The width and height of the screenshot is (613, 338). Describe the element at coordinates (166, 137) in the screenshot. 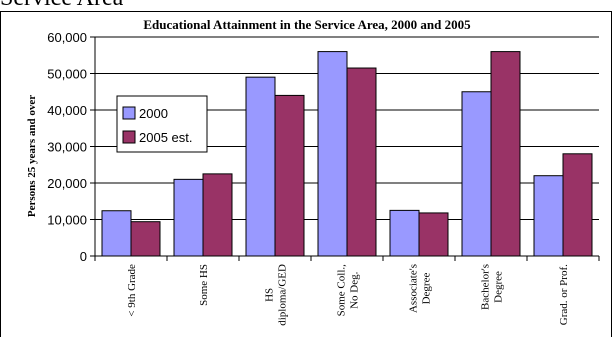

I see `legend-label-2005: 2005 est.` at that location.